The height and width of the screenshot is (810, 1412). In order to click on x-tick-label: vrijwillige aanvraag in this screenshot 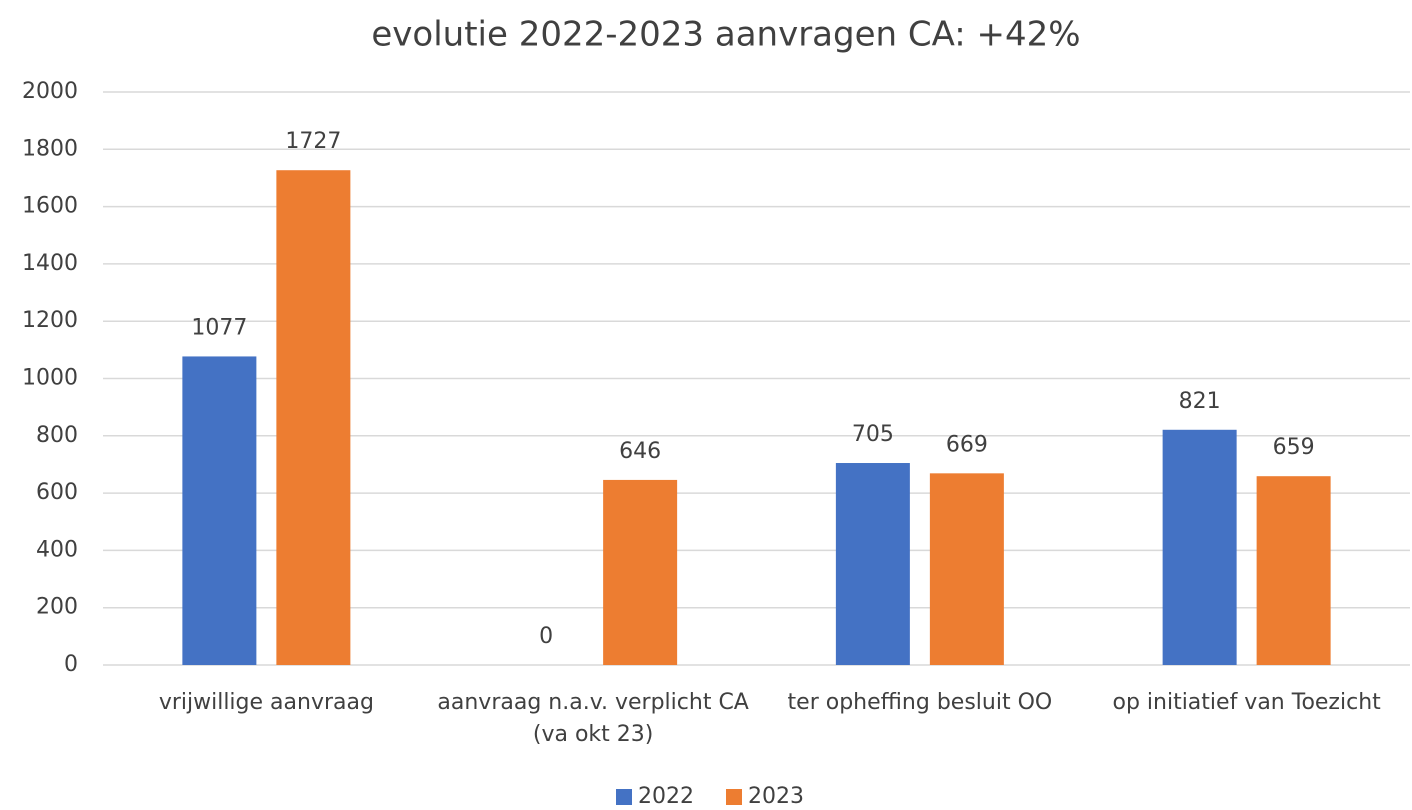, I will do `click(266, 702)`.